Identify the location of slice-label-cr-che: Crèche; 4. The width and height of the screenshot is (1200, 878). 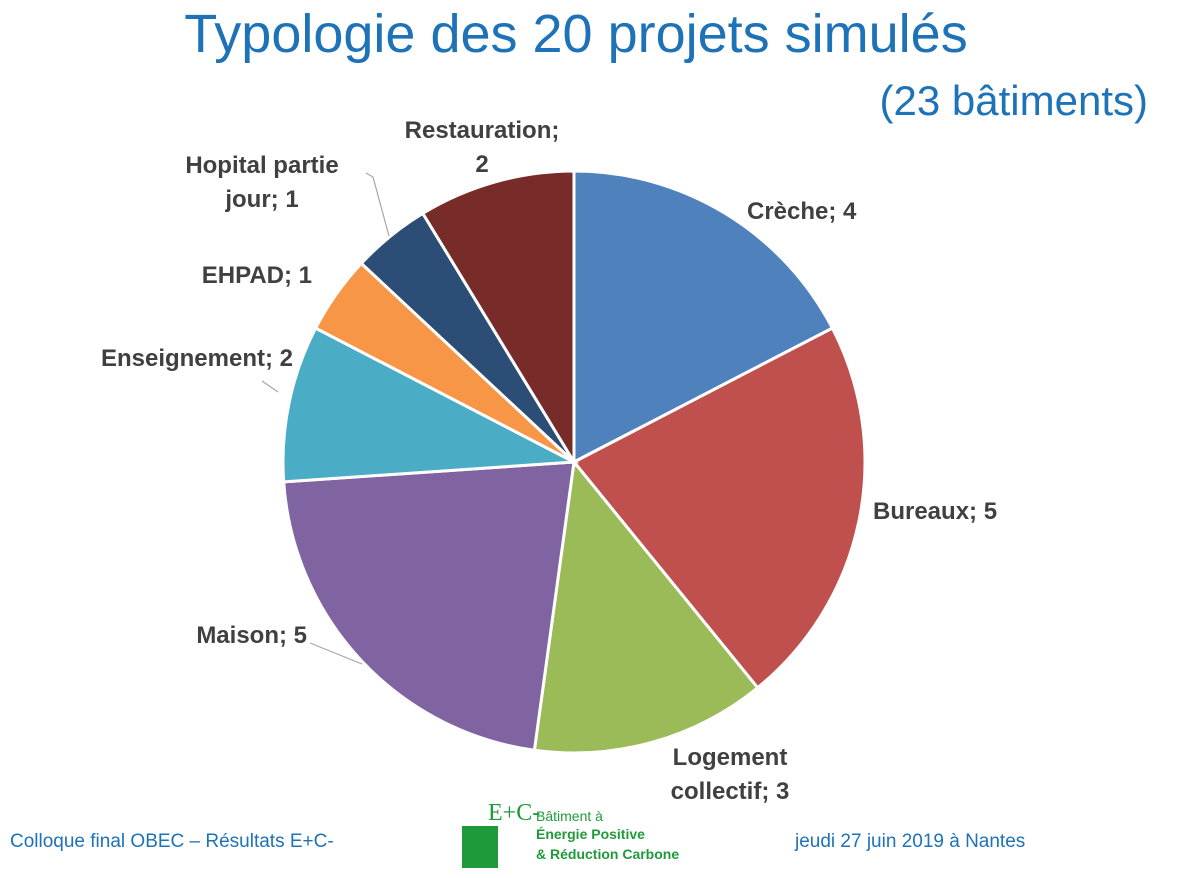
(802, 211).